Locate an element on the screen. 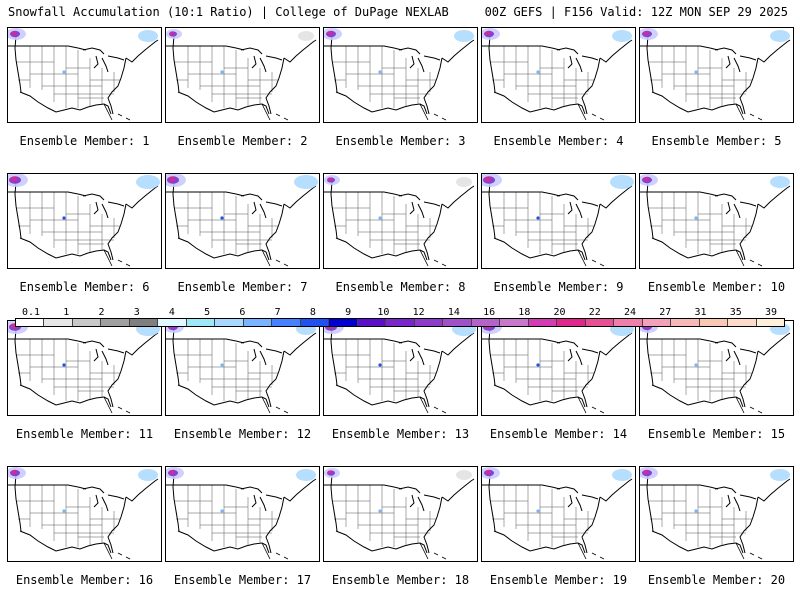 The width and height of the screenshot is (800, 600). legend-tick-label: 14 is located at coordinates (453, 312).